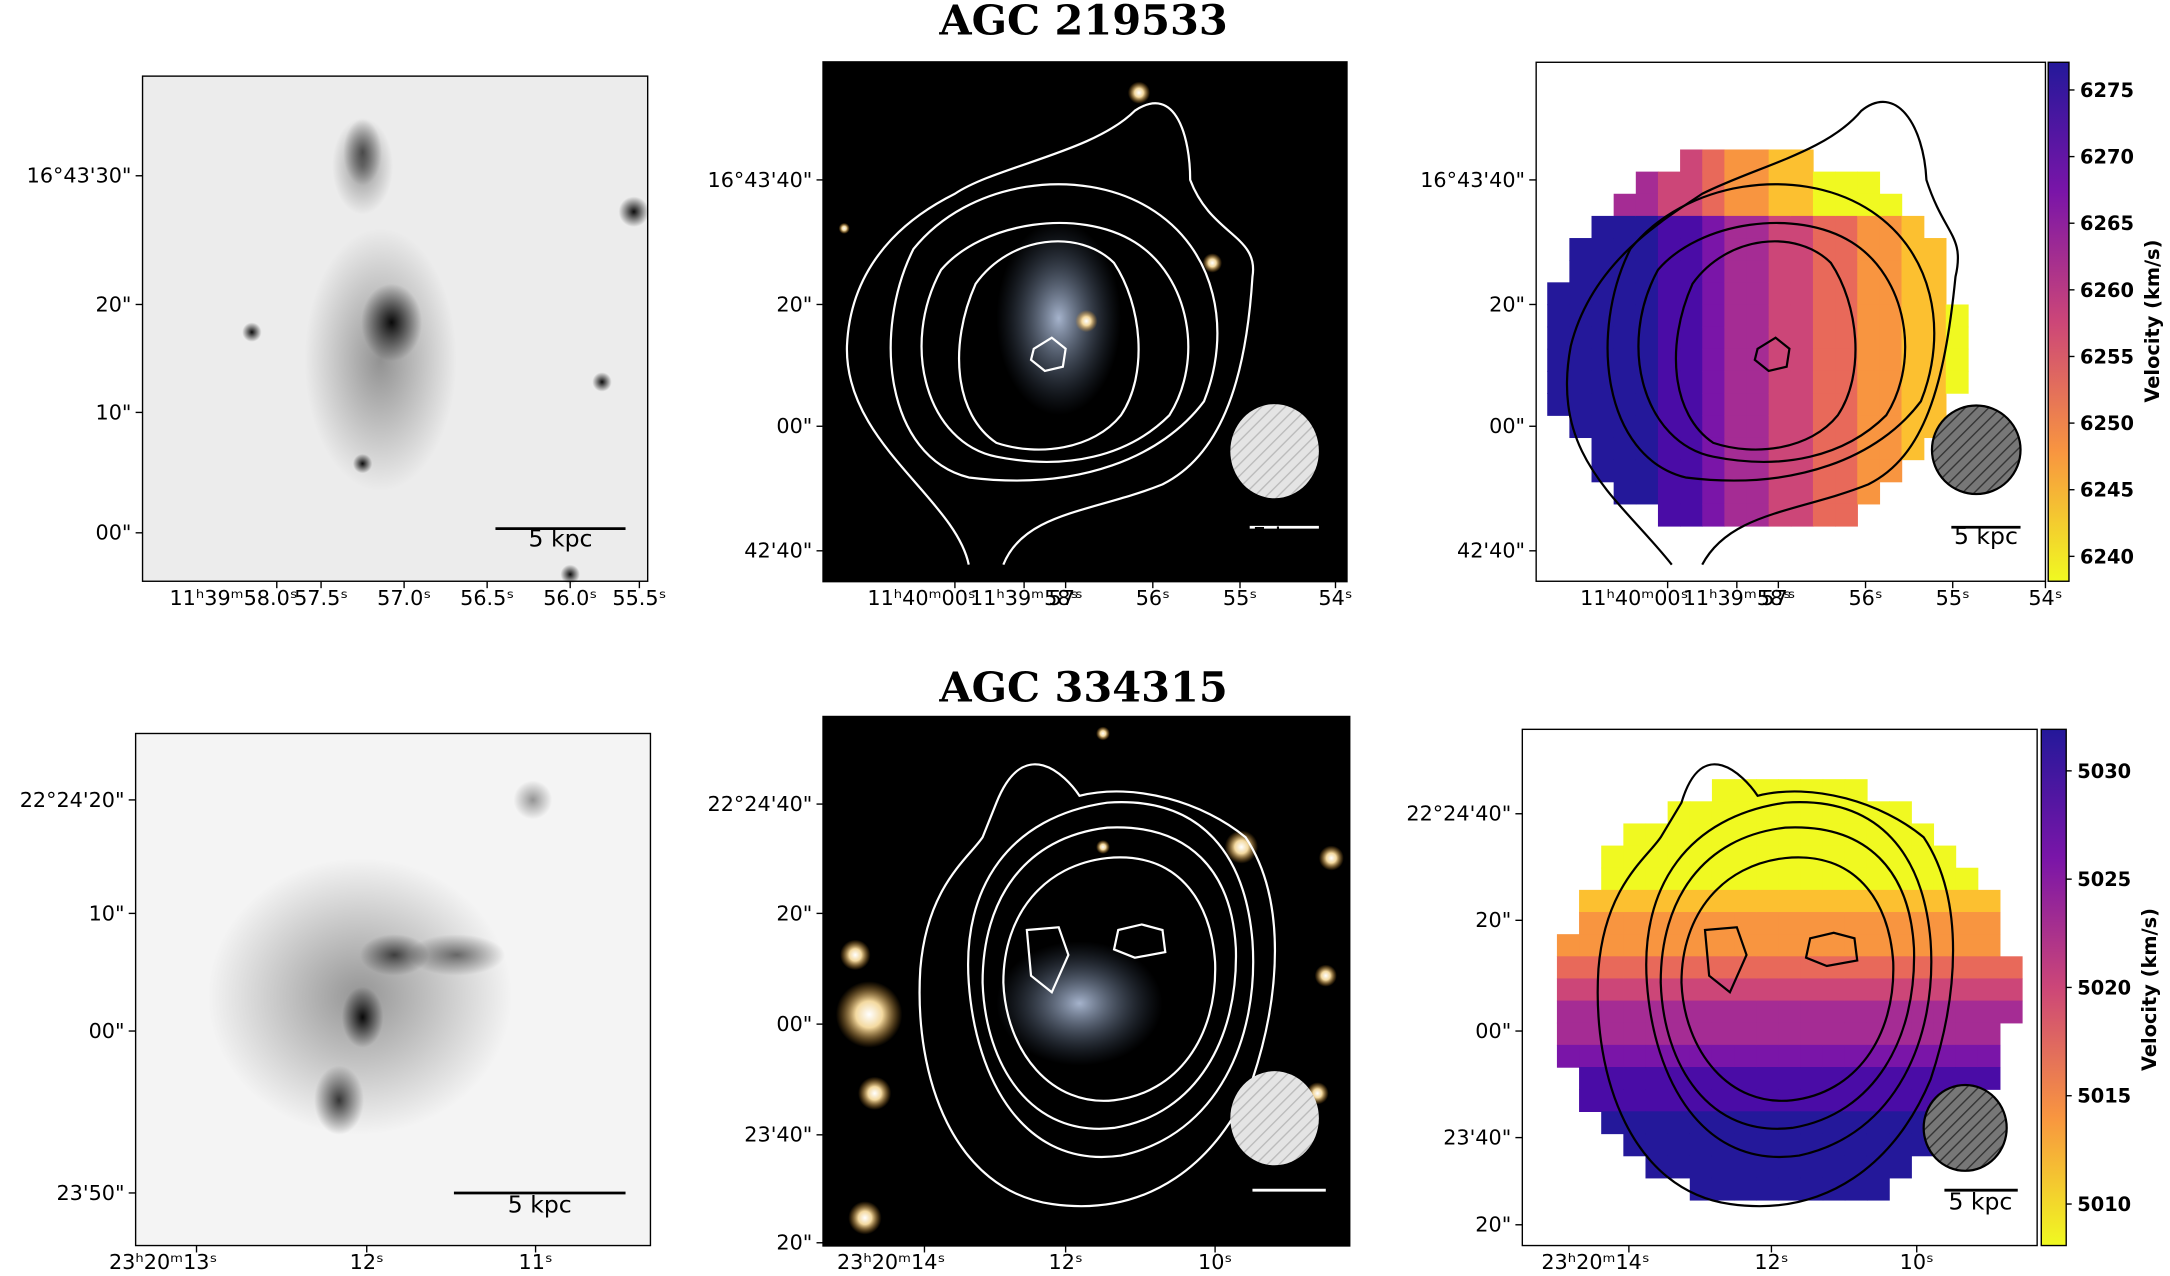 This screenshot has height=1276, width=2170. Describe the element at coordinates (90, 1193) in the screenshot. I see `y-tick-label: 23'50"` at that location.